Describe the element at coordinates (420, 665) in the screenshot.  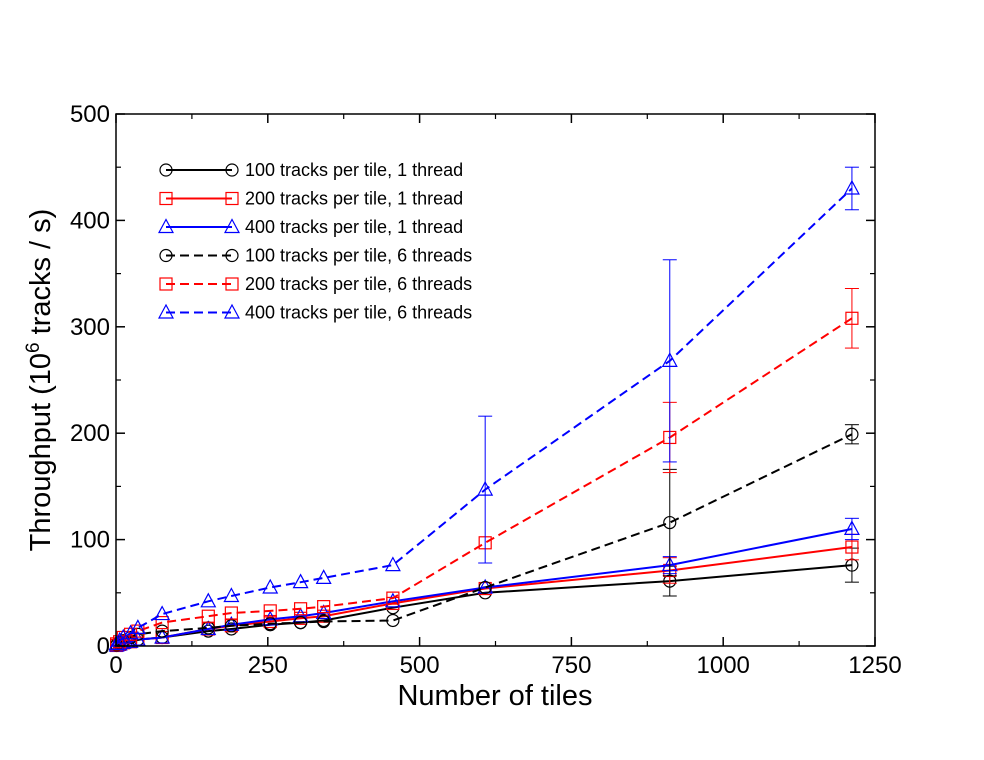
I see `x-tick-label: 500` at that location.